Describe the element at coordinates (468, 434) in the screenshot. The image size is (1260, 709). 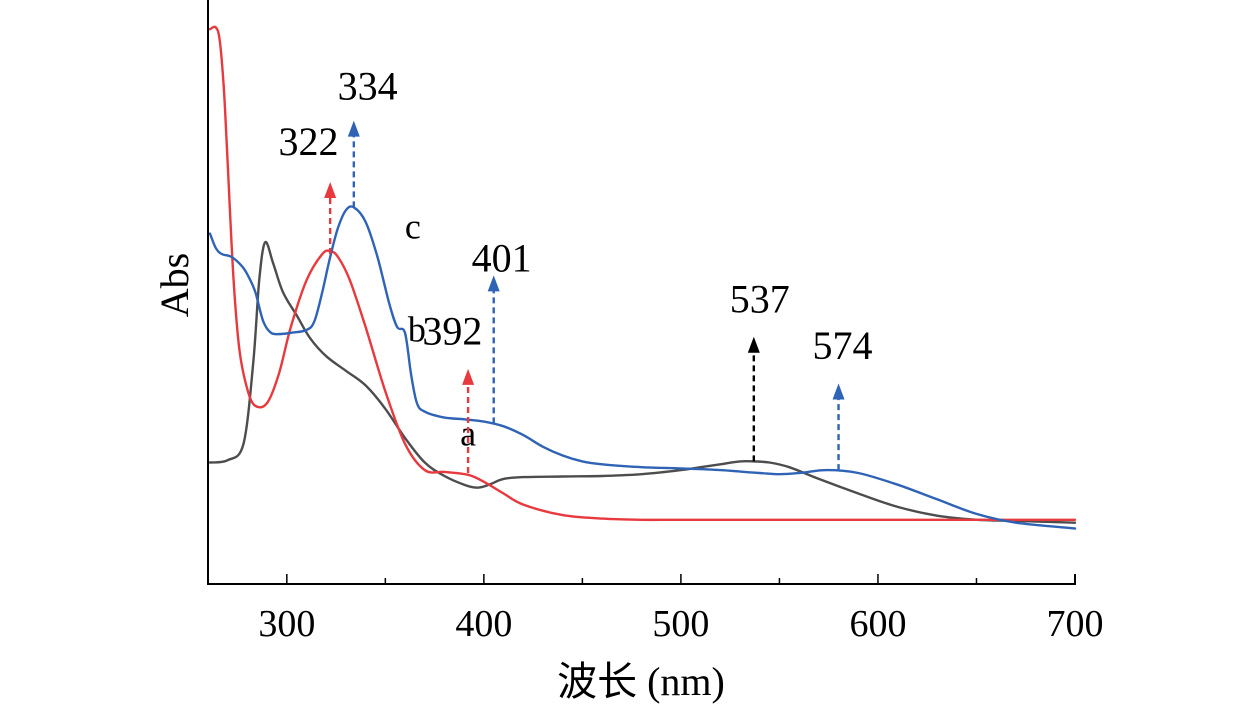
I see `curve-label-a: a` at that location.